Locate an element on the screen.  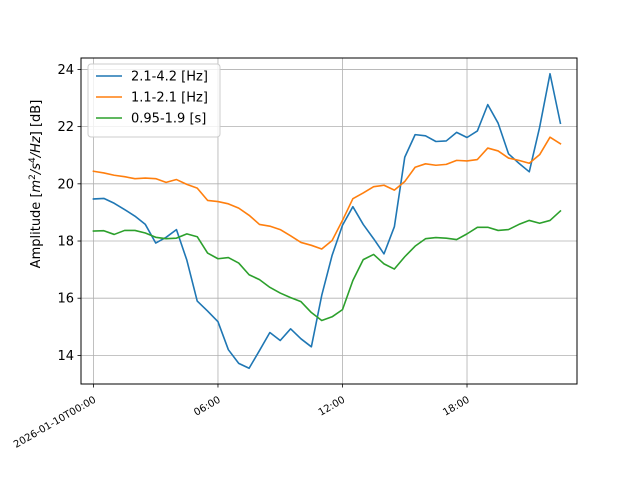
y-tick-label: 20 is located at coordinates (65, 184).